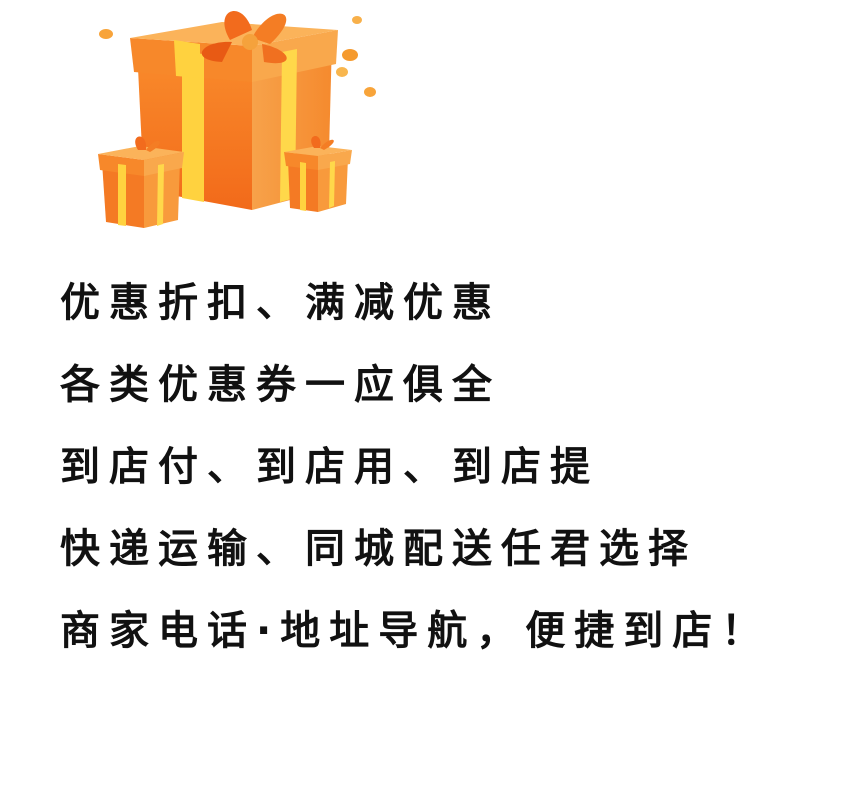 This screenshot has width=843, height=786. I want to click on feature-line-discounts: 优惠折扣、满减优惠, so click(280, 303).